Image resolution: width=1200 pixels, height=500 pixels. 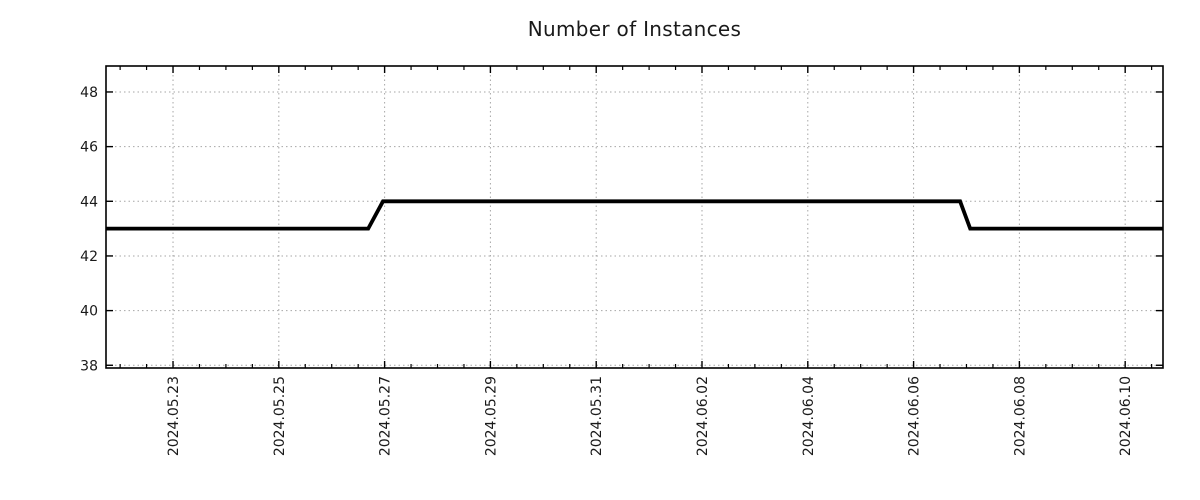 I want to click on x-tick-label: 2024.05.25, so click(x=280, y=416).